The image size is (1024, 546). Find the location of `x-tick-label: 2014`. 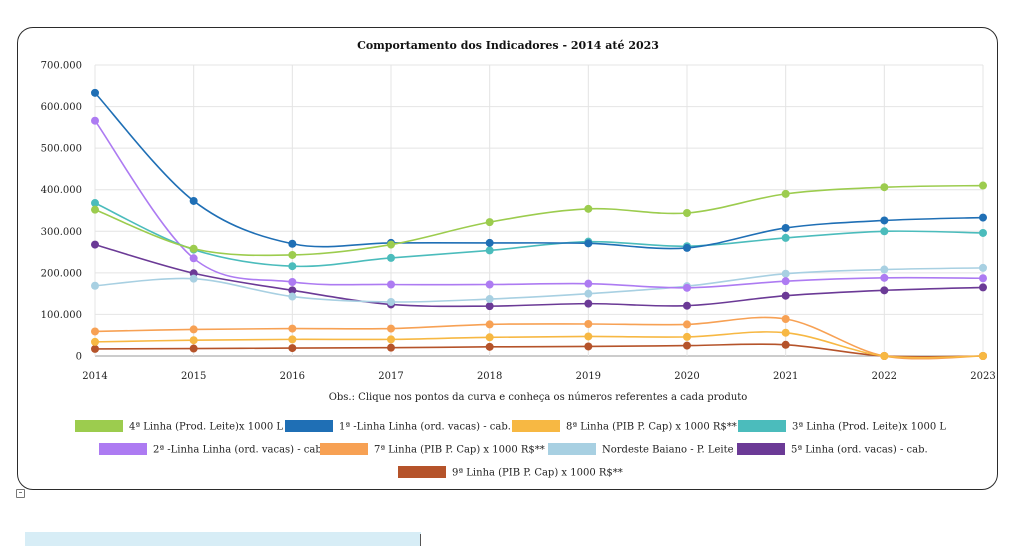

x-tick-label: 2014 is located at coordinates (94, 376).